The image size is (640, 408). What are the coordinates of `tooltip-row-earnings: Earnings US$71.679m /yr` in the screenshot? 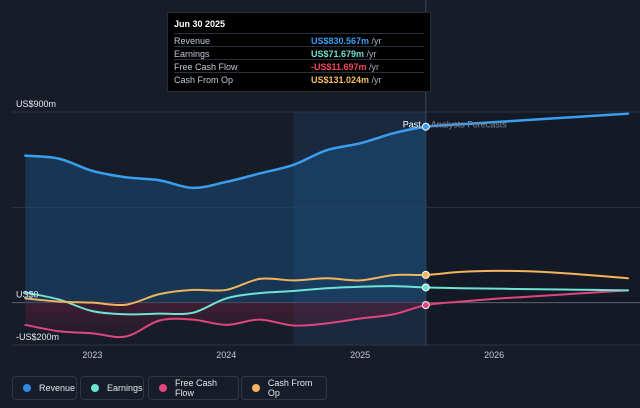 It's located at (299, 53).